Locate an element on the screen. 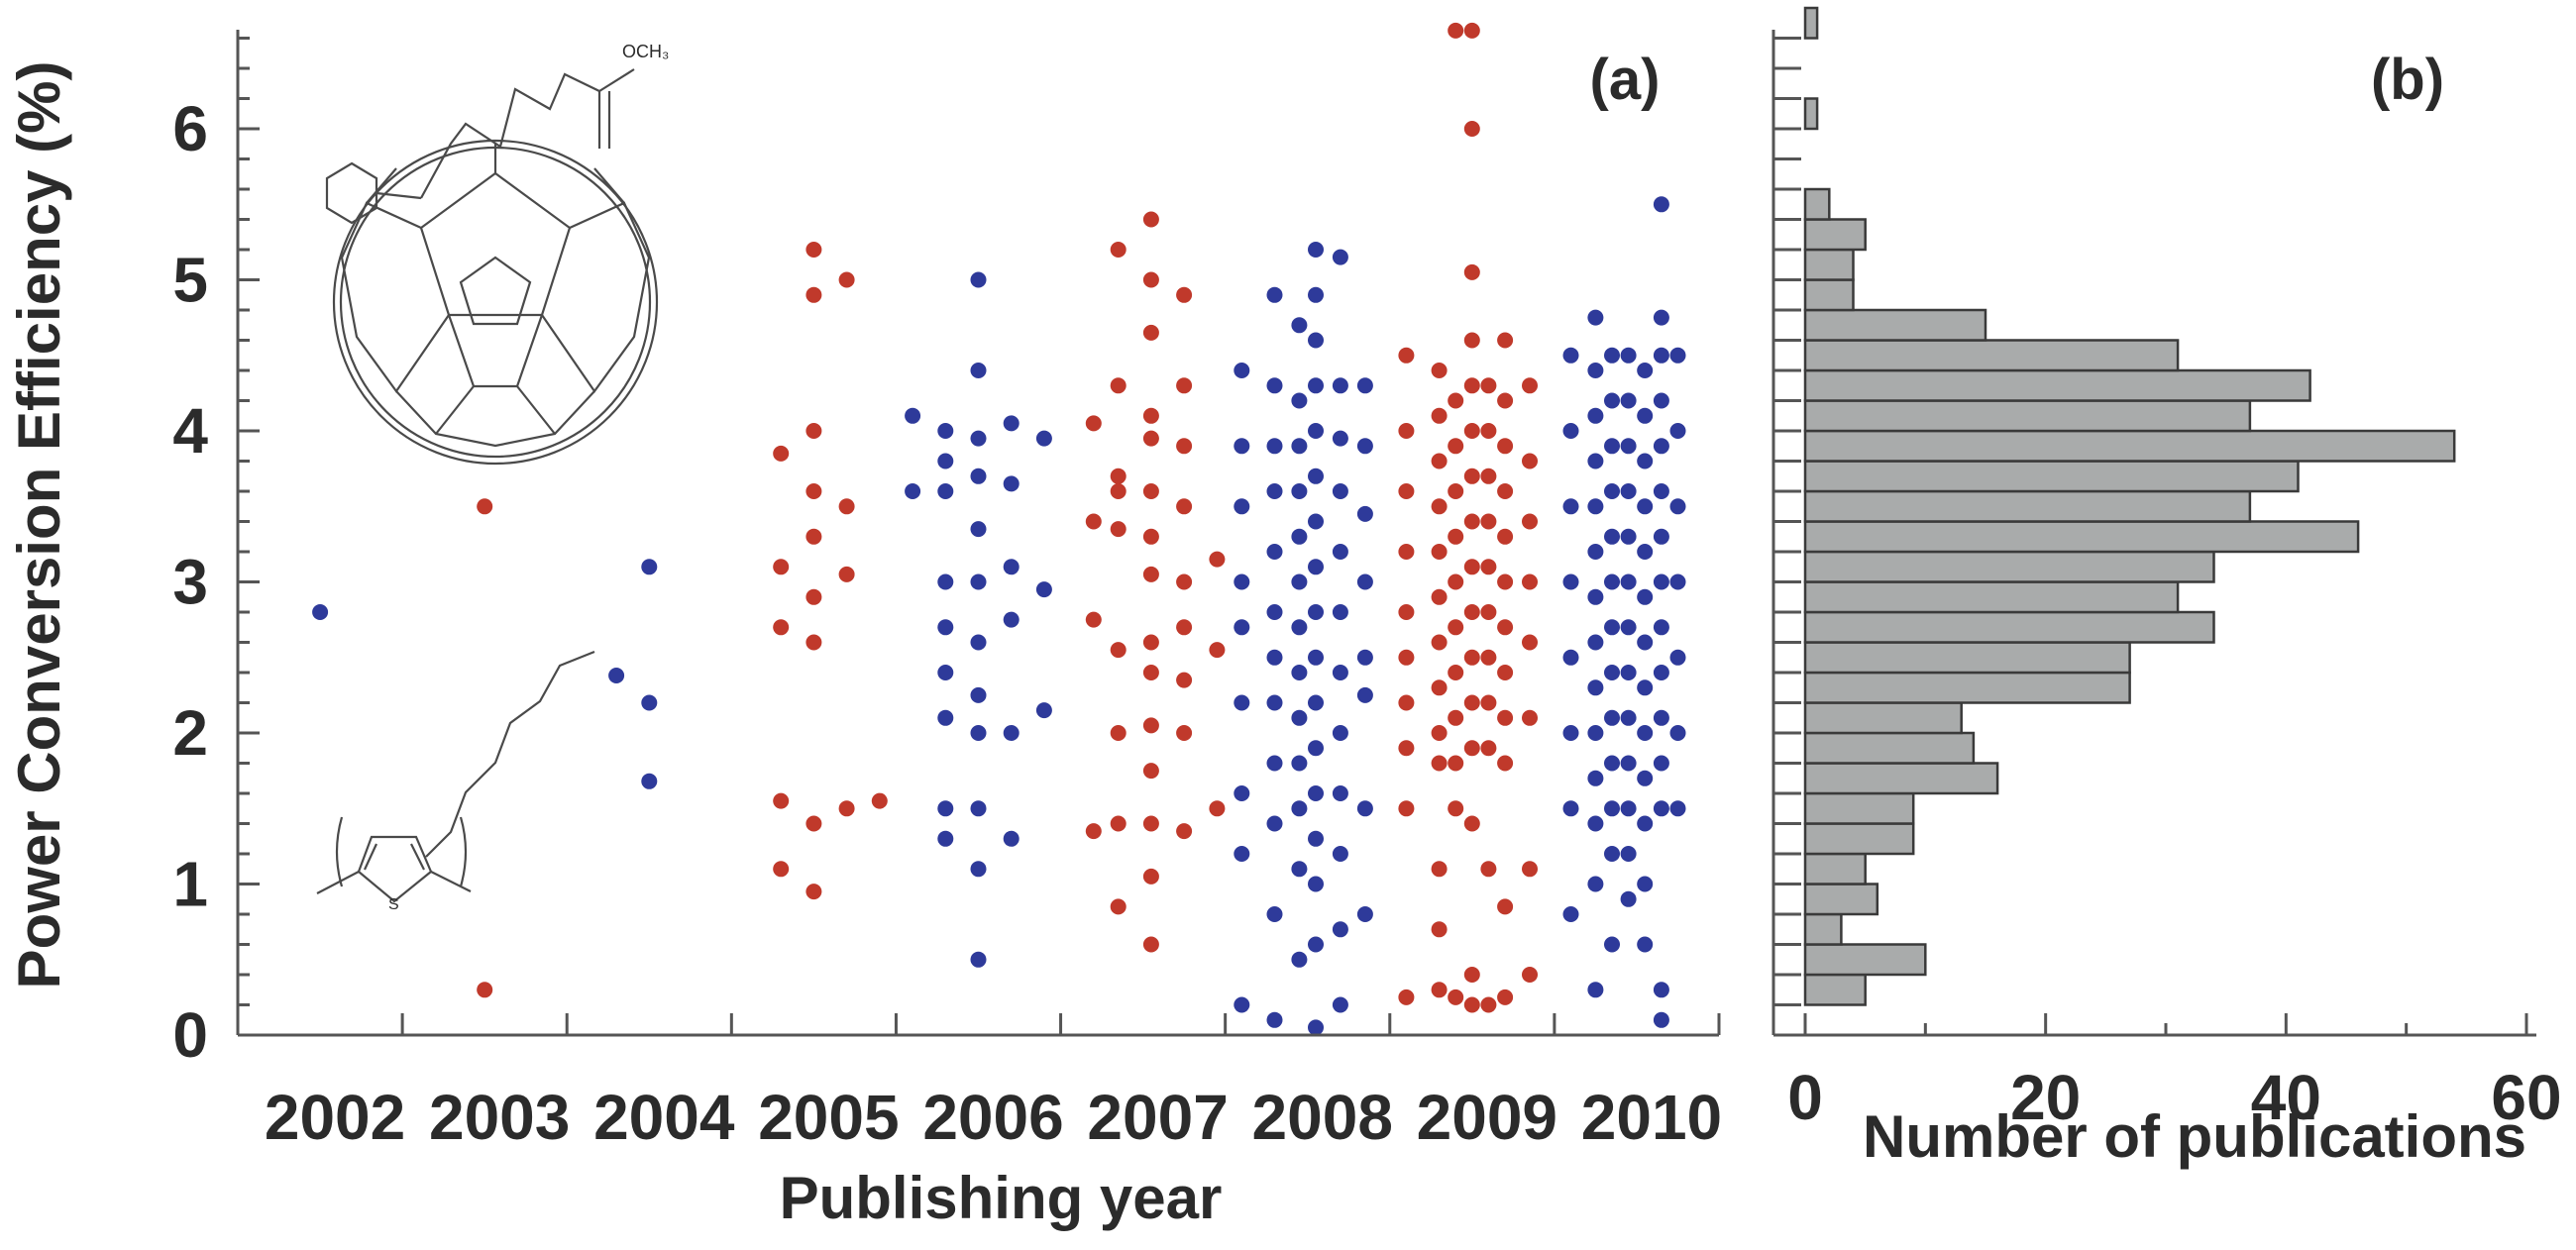 The width and height of the screenshot is (2576, 1250). histogram-x-axis-title: Number of publications is located at coordinates (2194, 1136).